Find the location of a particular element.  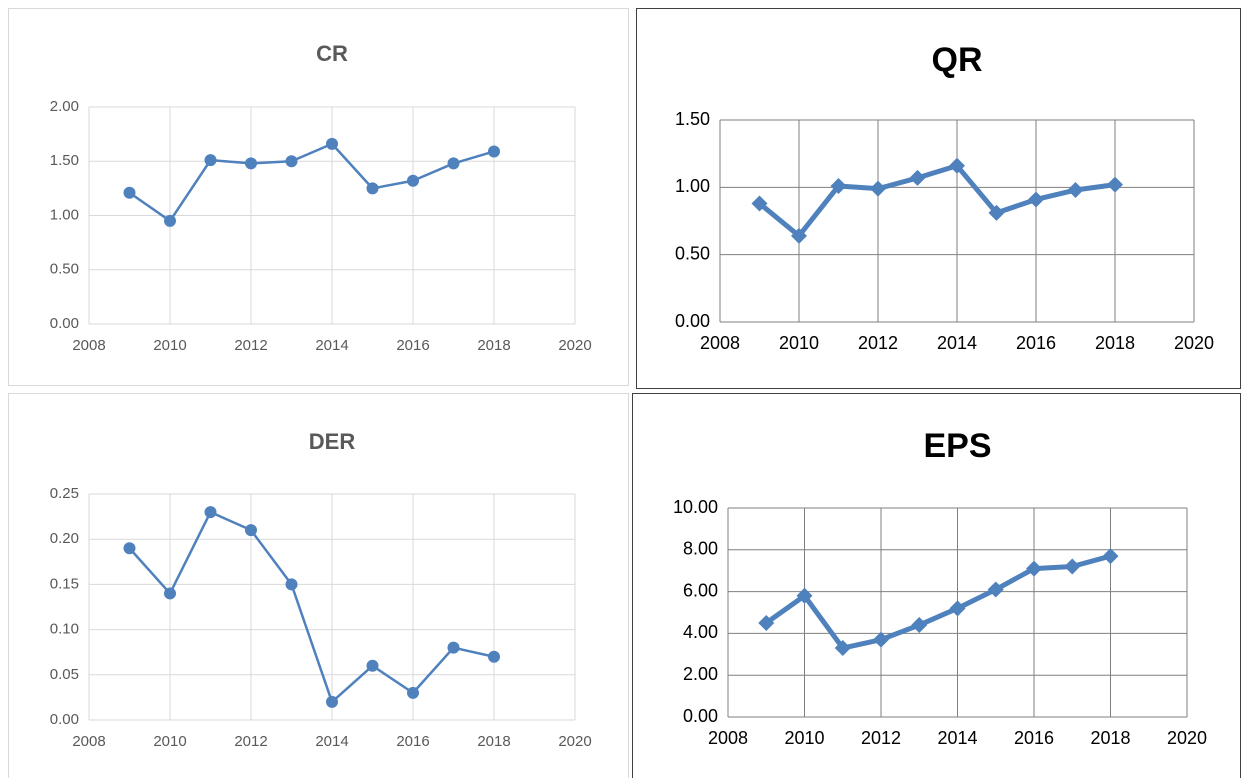

y-tick-label: 0.20 is located at coordinates (64, 538).